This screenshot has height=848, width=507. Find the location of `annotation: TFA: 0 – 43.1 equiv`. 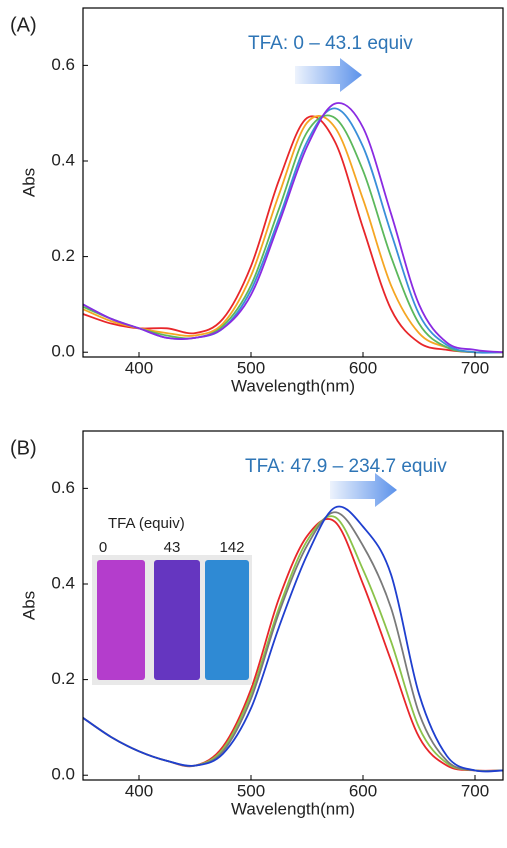

annotation: TFA: 0 – 43.1 equiv is located at coordinates (330, 43).